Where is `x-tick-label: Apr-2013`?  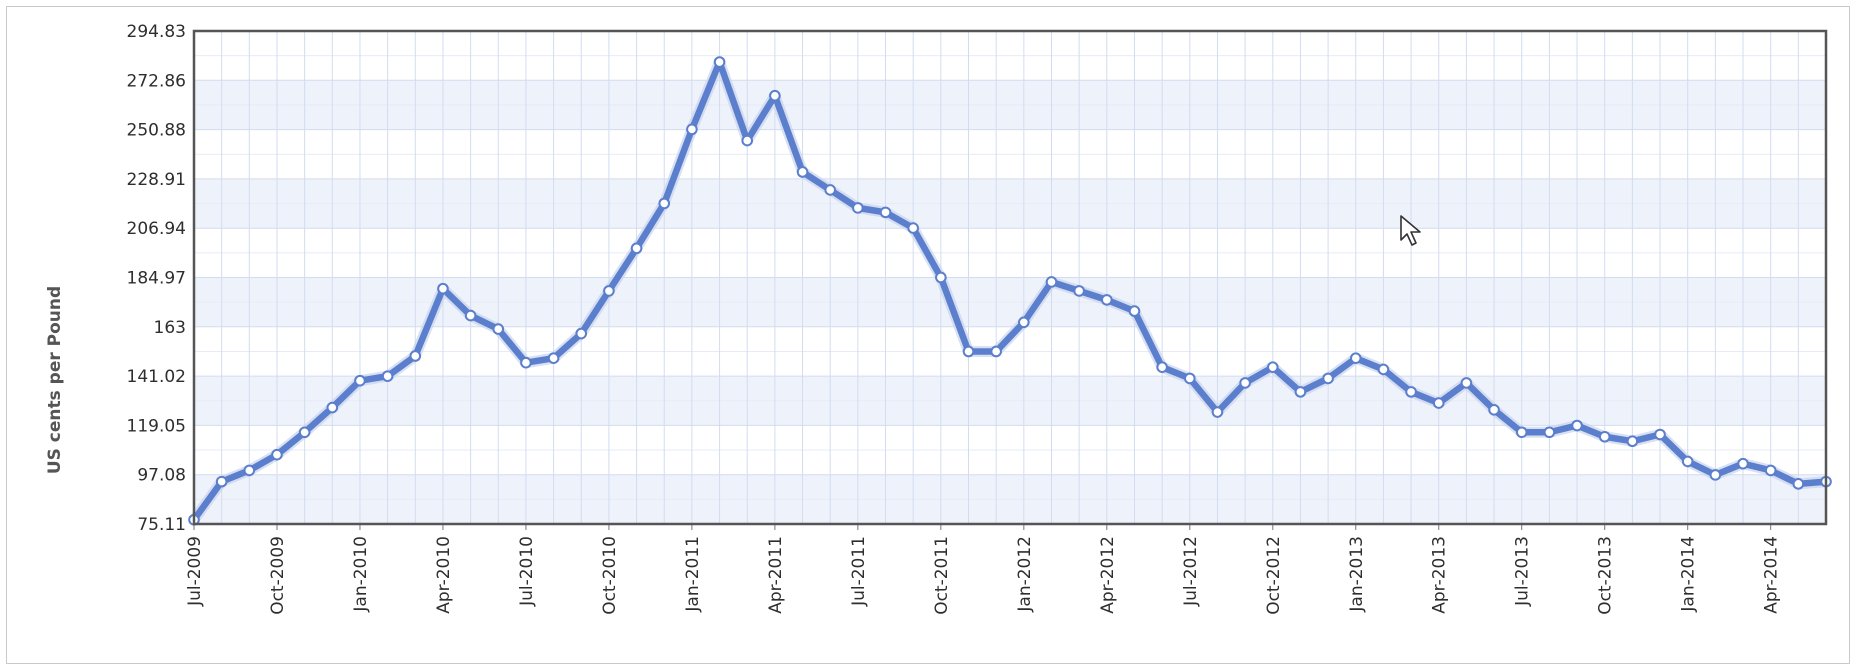
x-tick-label: Apr-2013 is located at coordinates (1440, 575).